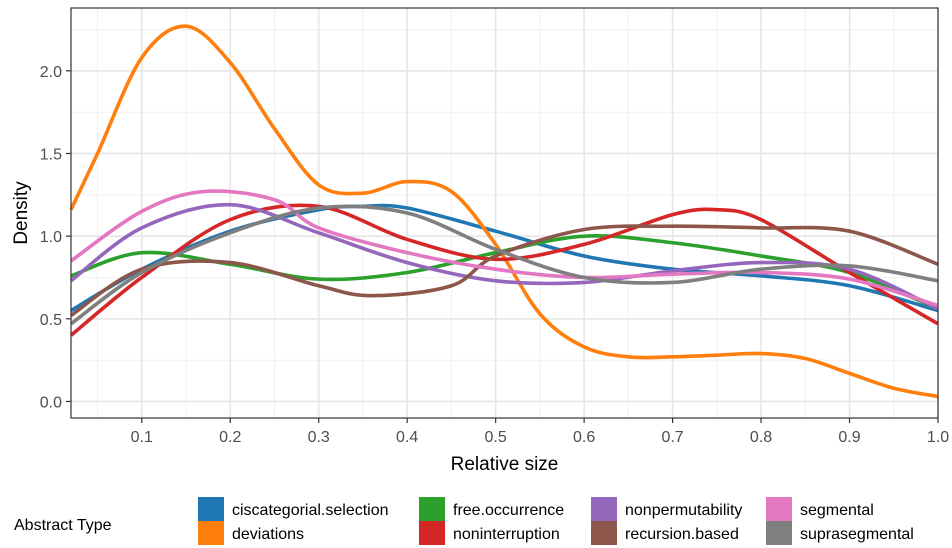 The image size is (952, 548). What do you see at coordinates (540, 432) in the screenshot?
I see `x-axis-ticks: 0.1 0.2 0.3 0.4 0.5 0.6 0.7 0.8 0.9 1.0` at bounding box center [540, 432].